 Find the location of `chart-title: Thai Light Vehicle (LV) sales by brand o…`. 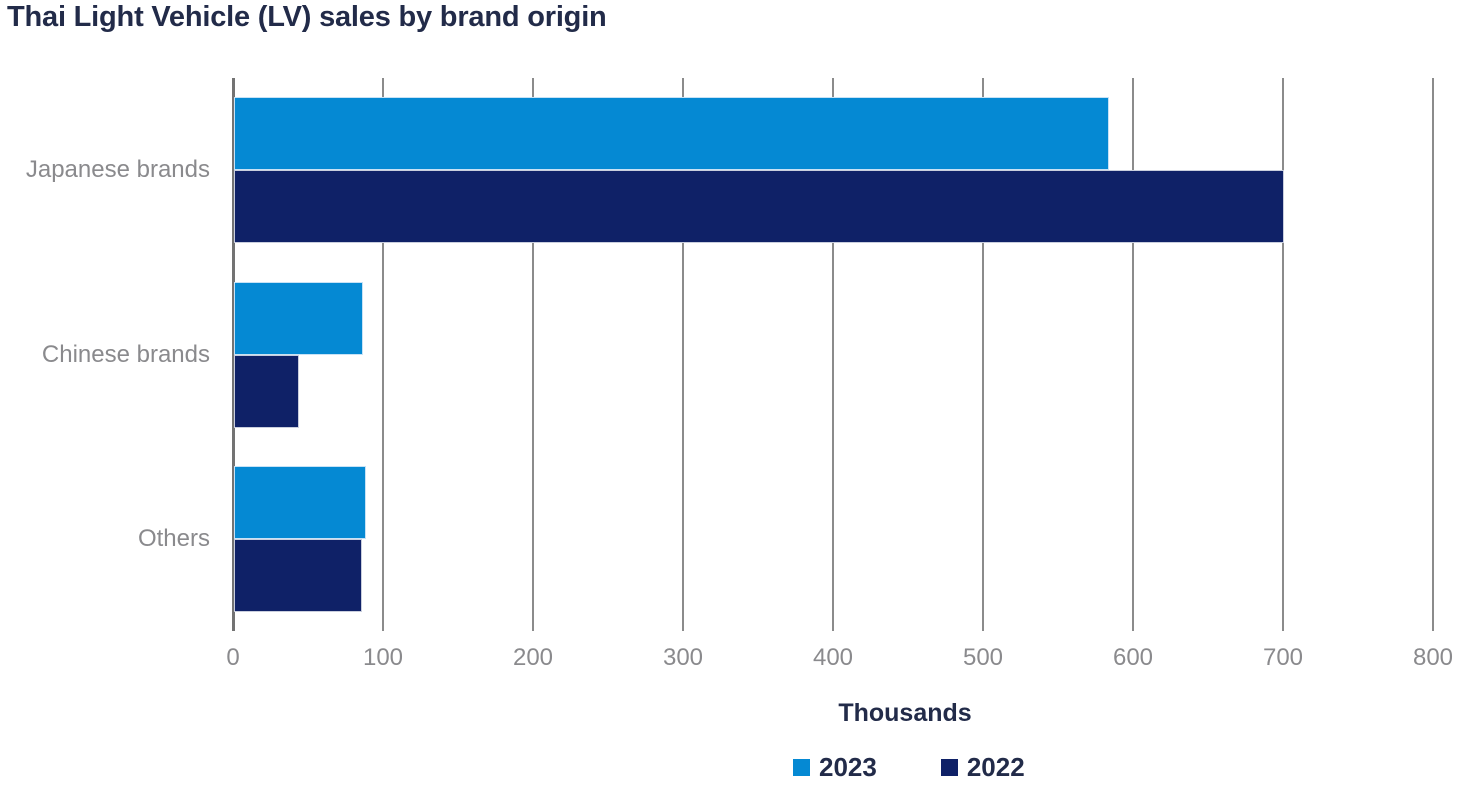

chart-title: Thai Light Vehicle (LV) sales by brand o… is located at coordinates (307, 17).